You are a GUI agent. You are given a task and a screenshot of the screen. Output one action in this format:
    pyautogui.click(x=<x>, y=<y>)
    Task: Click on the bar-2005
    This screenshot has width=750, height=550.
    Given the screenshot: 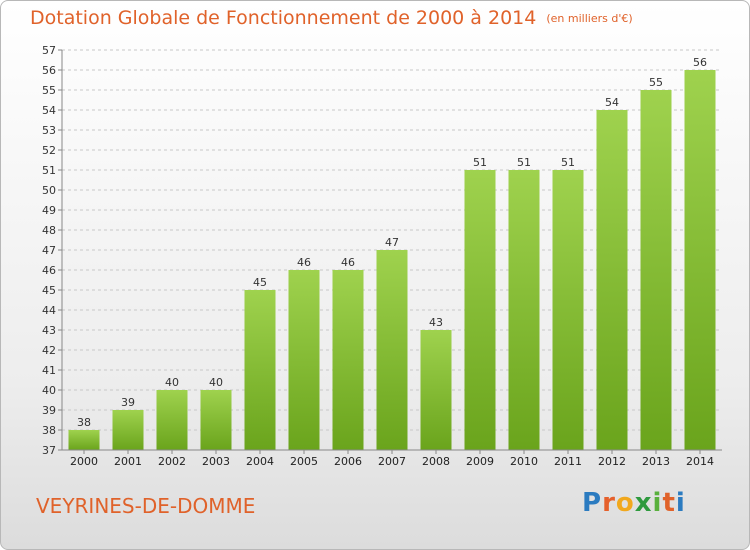 What is the action you would take?
    pyautogui.click(x=304, y=360)
    